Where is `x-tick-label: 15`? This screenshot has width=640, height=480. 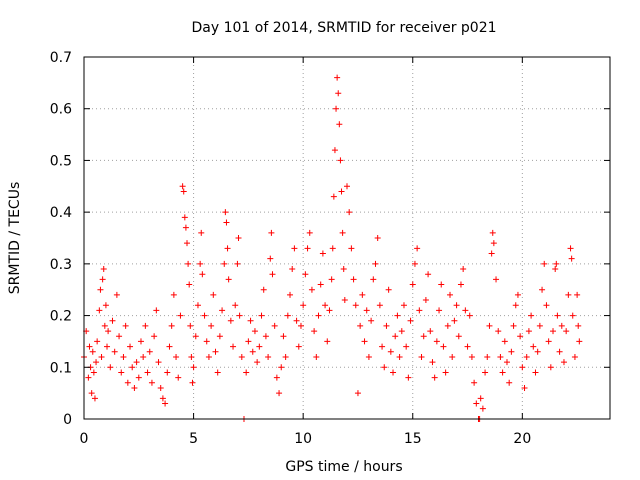
x-tick-label: 15 is located at coordinates (413, 439).